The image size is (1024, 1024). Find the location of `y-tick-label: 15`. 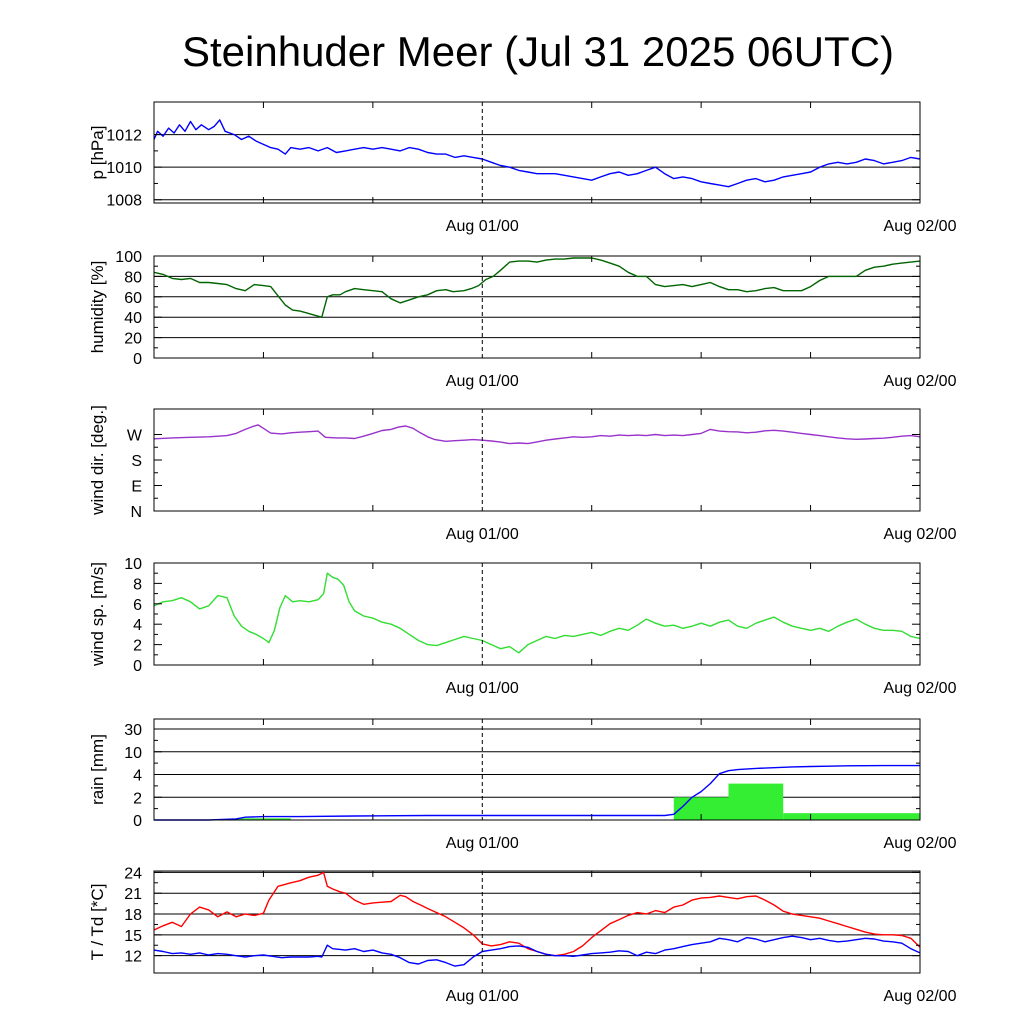

y-tick-label: 15 is located at coordinates (133, 936).